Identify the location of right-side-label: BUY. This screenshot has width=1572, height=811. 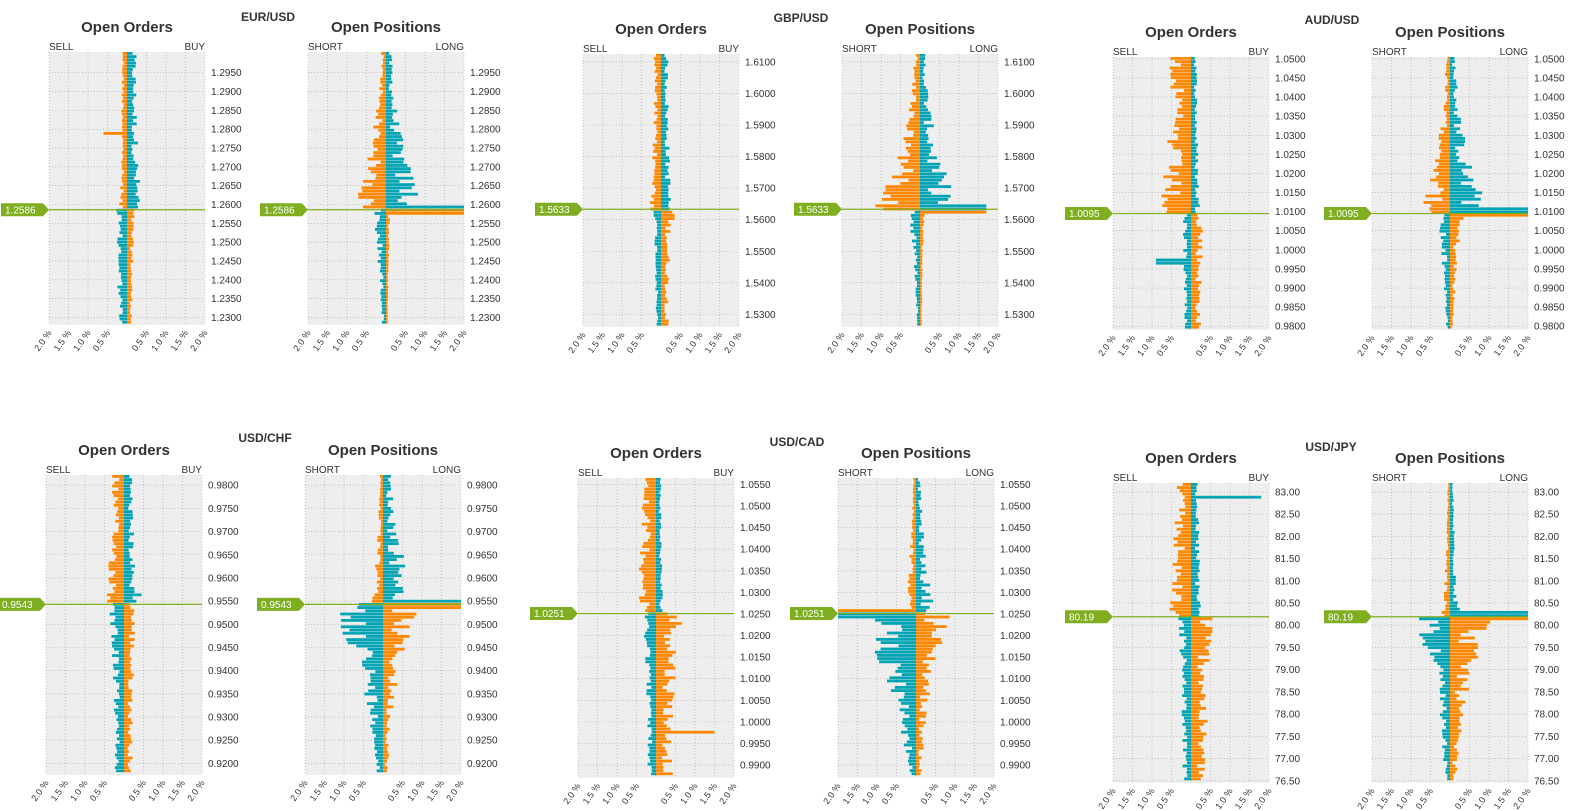
(194, 47).